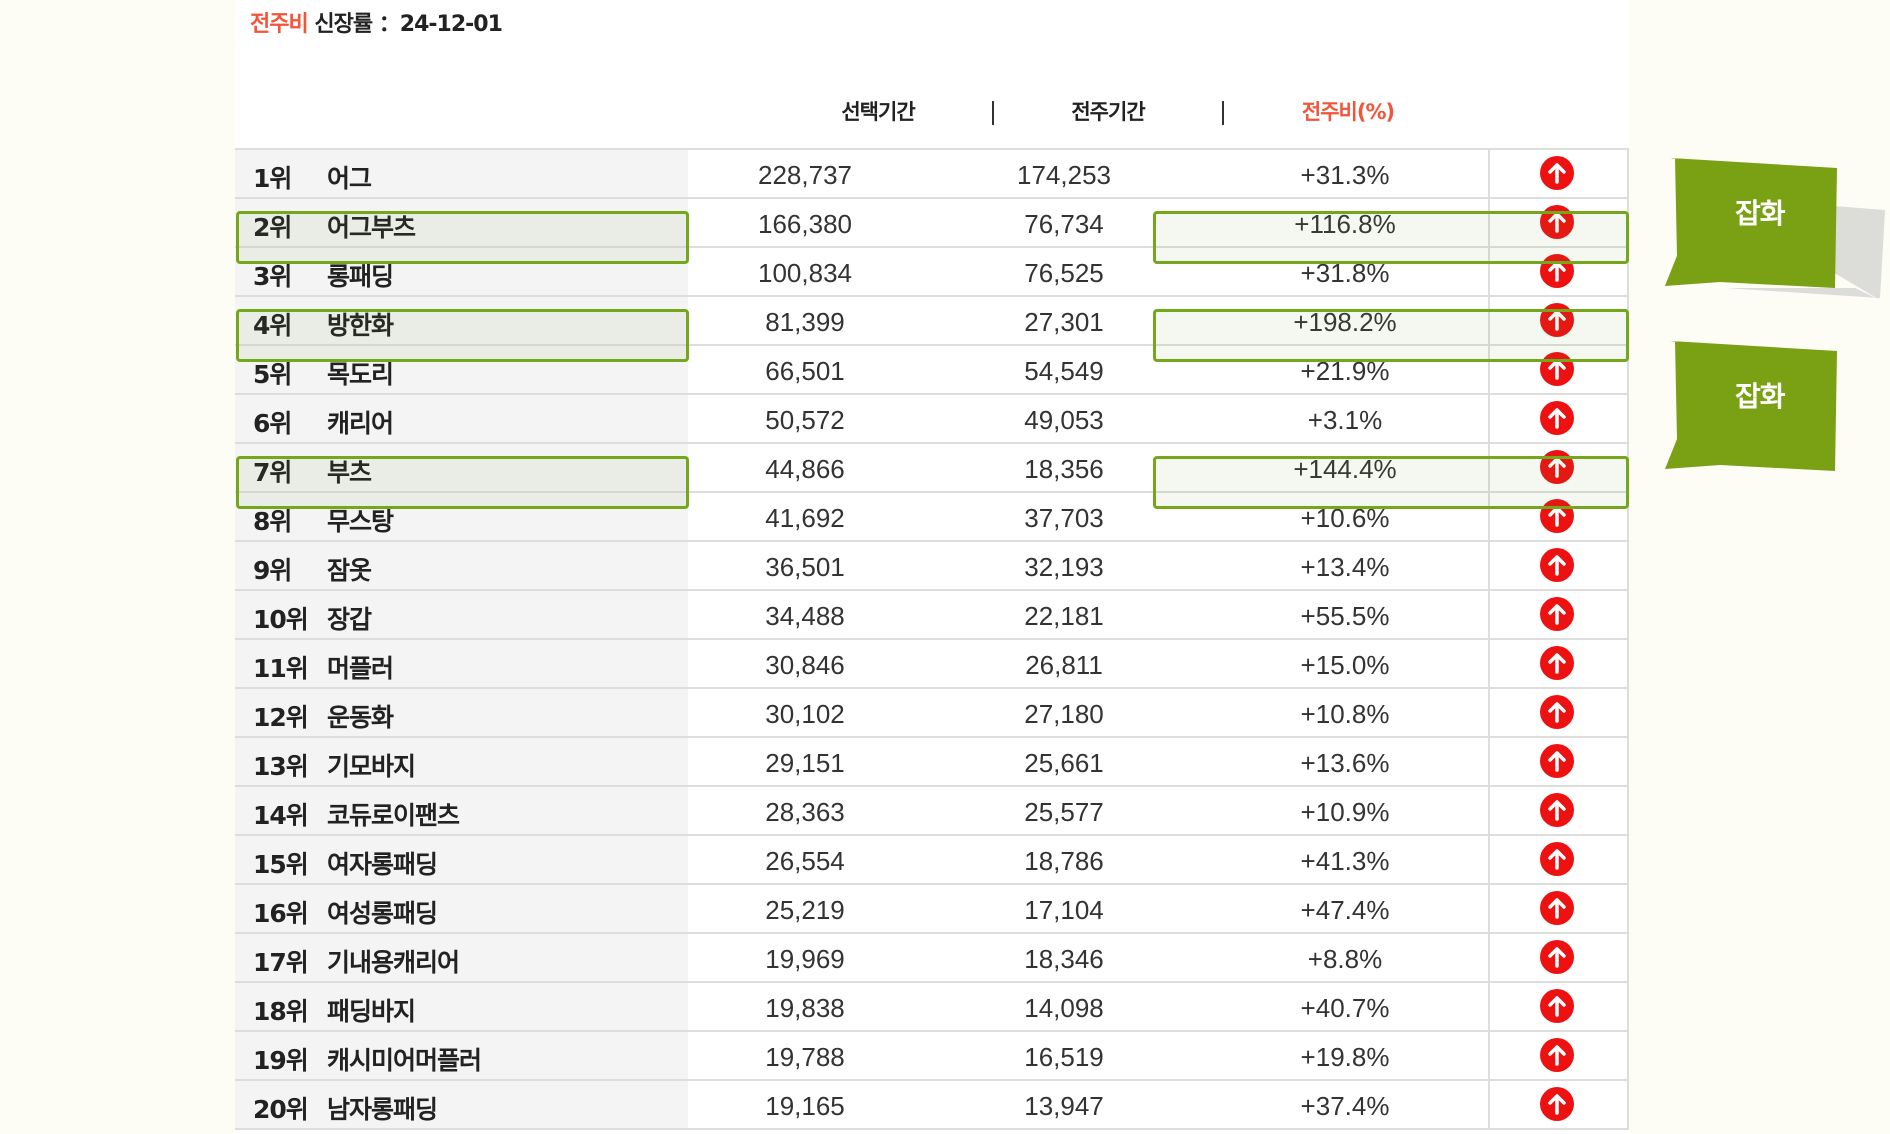 This screenshot has width=1890, height=1134. I want to click on table-row: 9위 잠옷 36,501 32,193 +13.4%, so click(931, 566).